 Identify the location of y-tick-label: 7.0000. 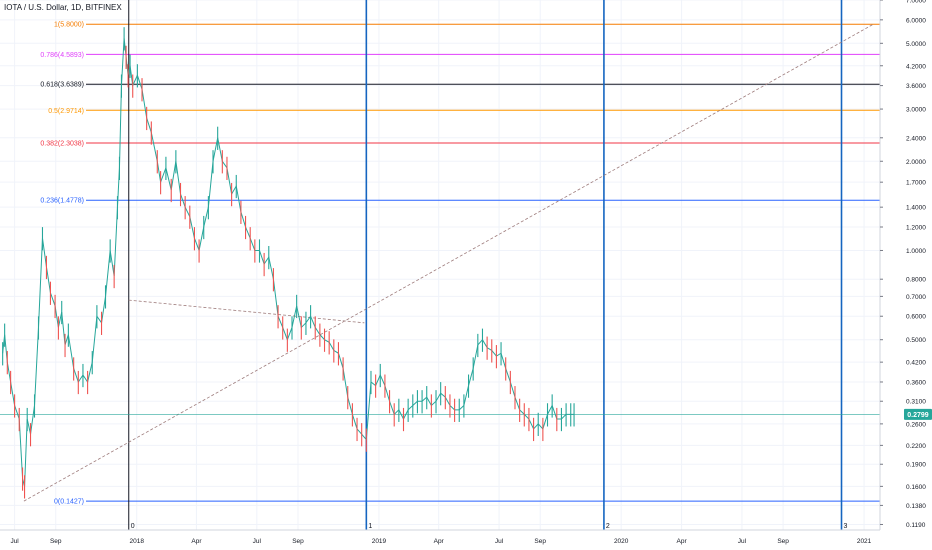
(916, 2).